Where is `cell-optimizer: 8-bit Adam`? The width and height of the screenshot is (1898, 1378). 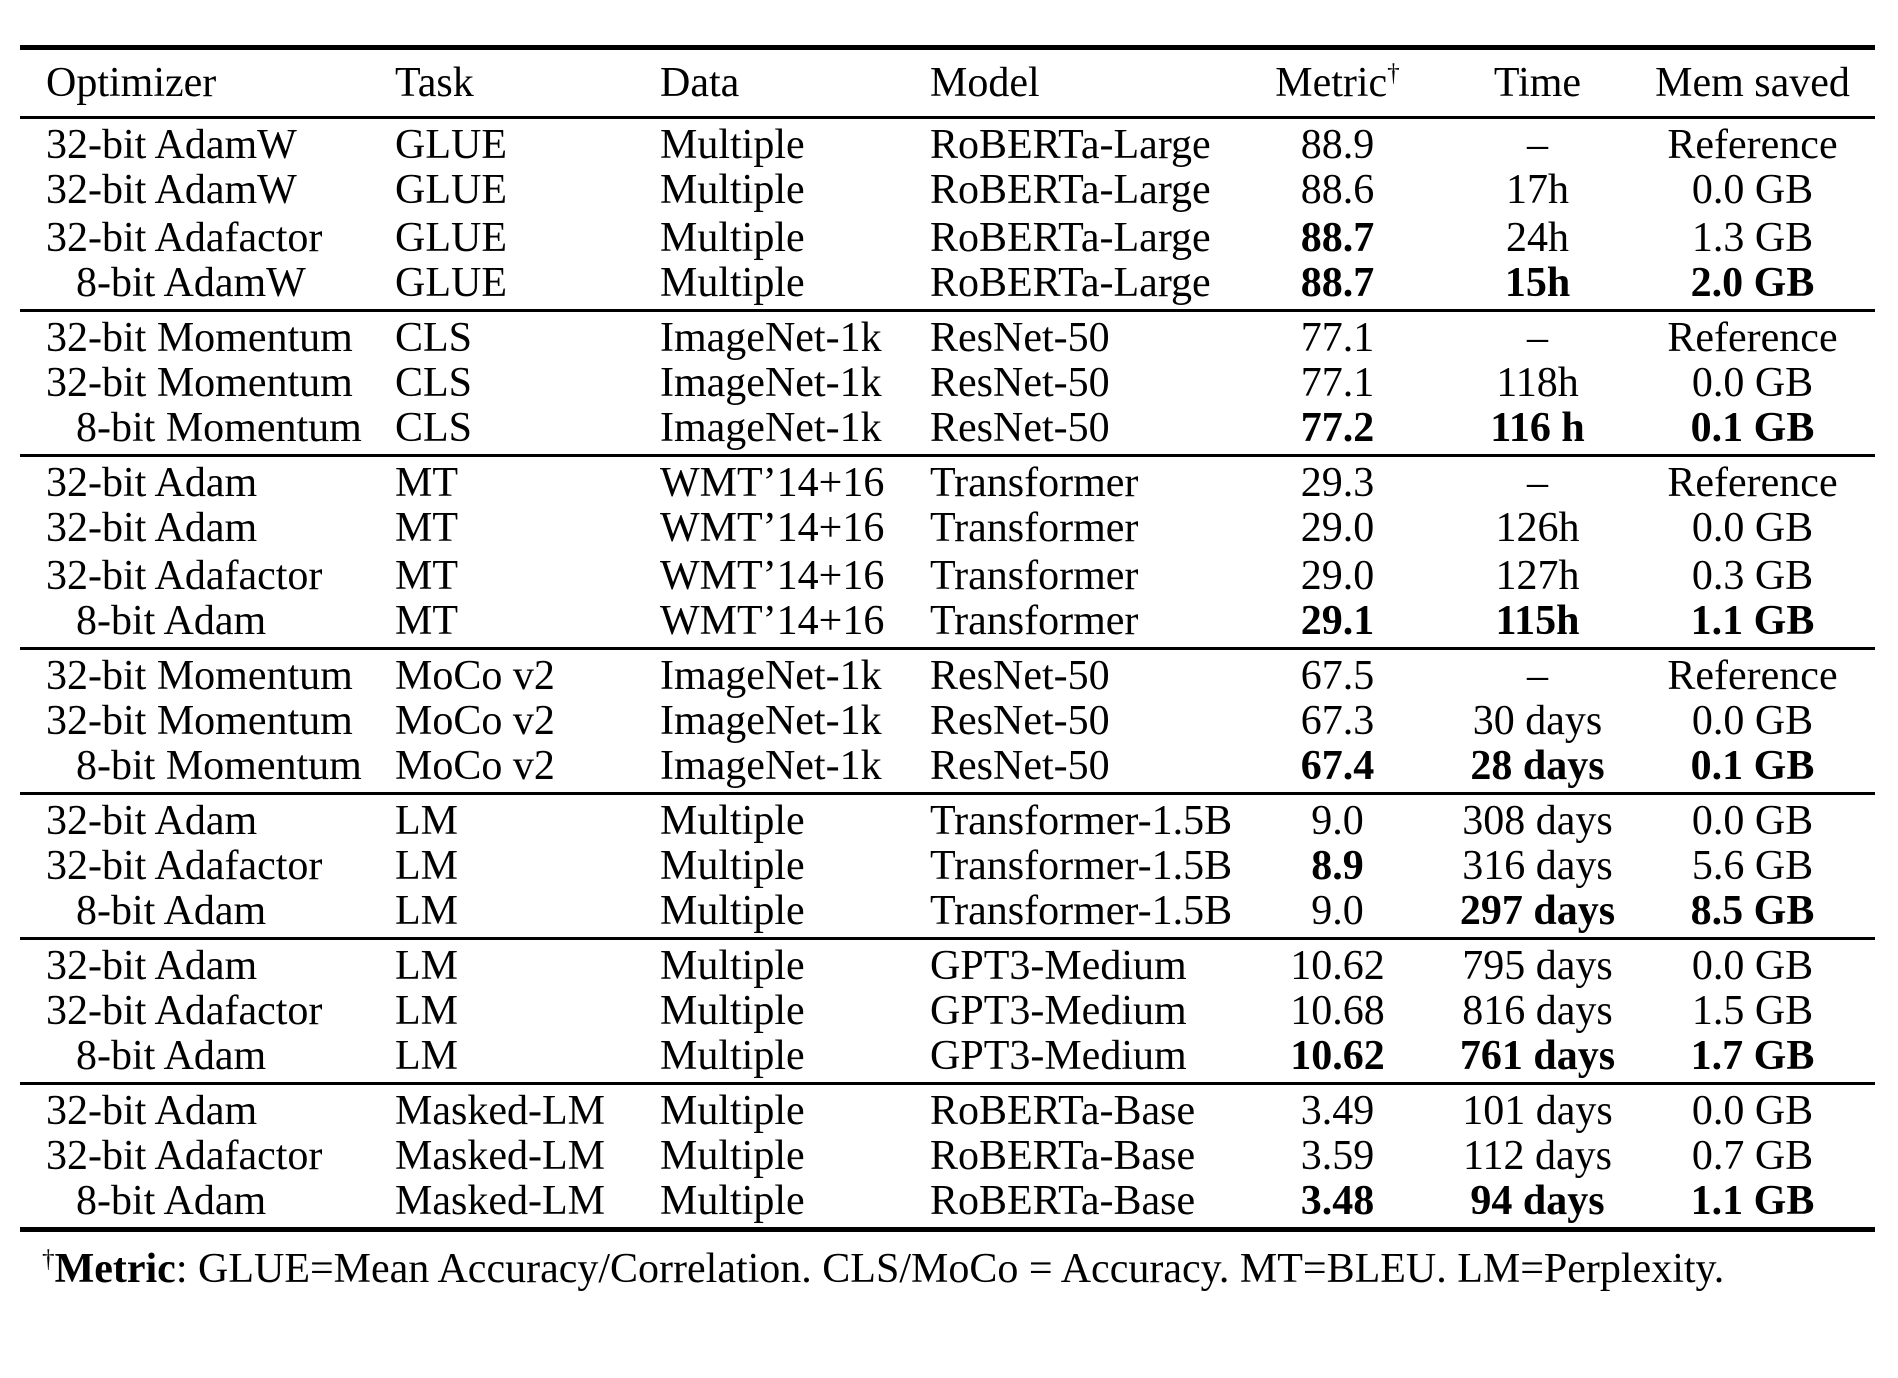
cell-optimizer: 8-bit Adam is located at coordinates (207, 1059).